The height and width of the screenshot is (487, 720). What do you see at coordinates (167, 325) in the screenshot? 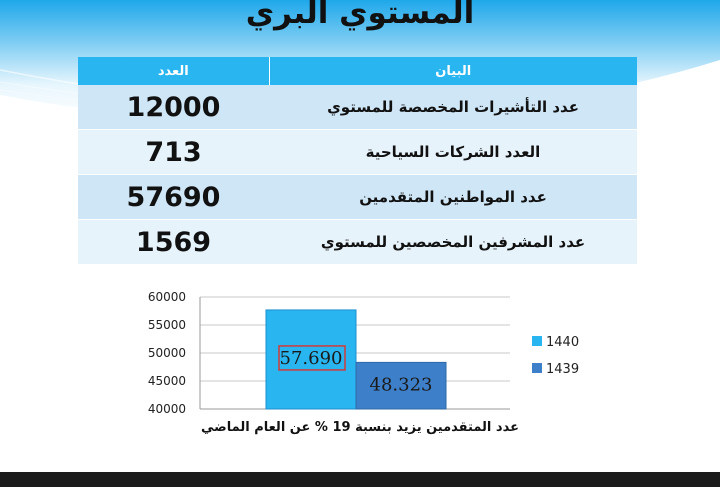
I see `y-tick-label: 55000` at bounding box center [167, 325].